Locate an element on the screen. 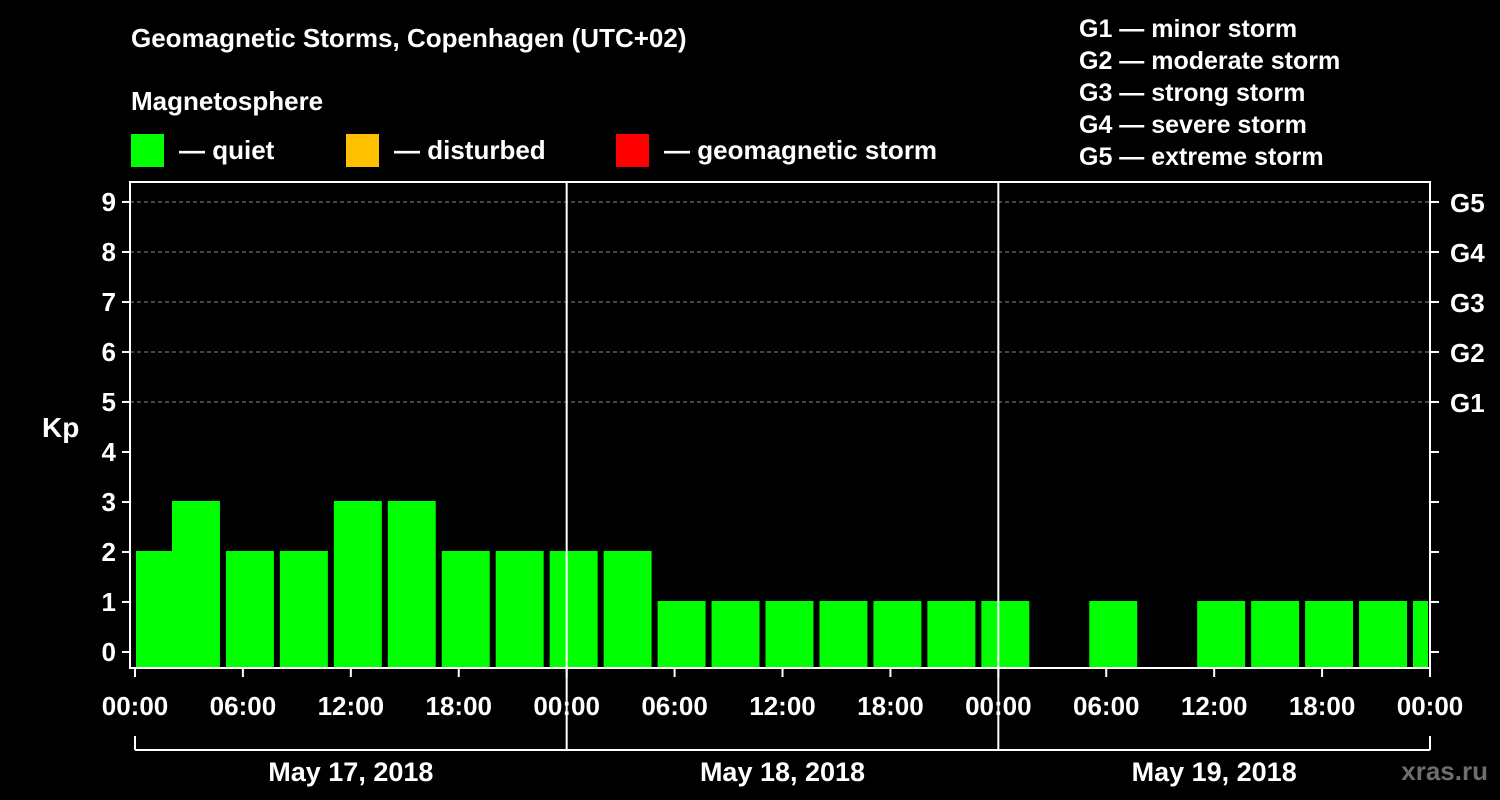 This screenshot has width=1500, height=800. y-tick-label: 7 is located at coordinates (109, 302).